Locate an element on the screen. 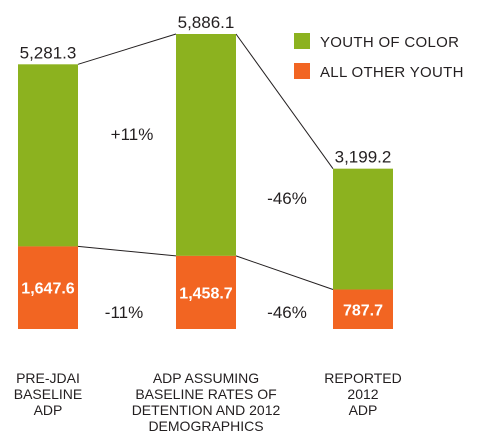 The width and height of the screenshot is (480, 439). category-label-line: PRE-JDAI is located at coordinates (48, 378).